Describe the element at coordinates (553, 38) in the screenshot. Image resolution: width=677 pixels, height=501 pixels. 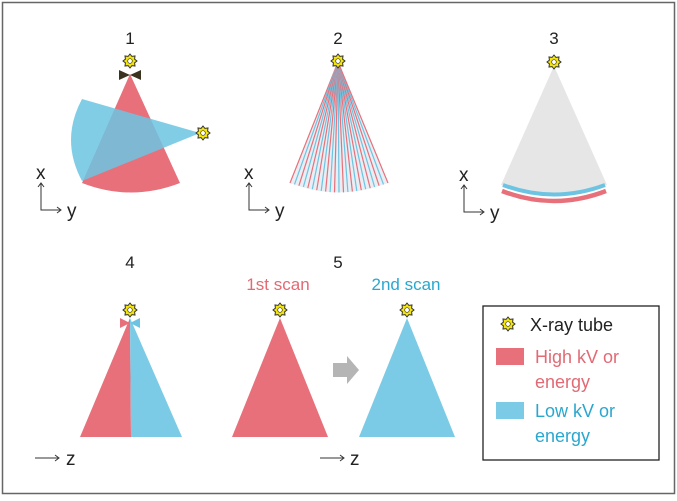
I see `panel-3-label: 3` at that location.